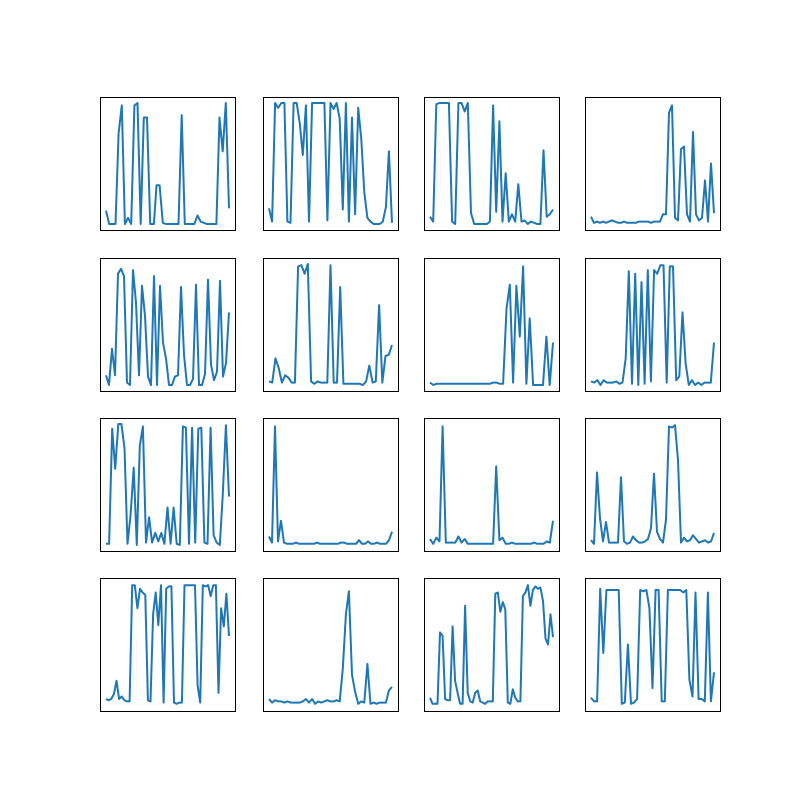 Image resolution: width=800 pixels, height=800 pixels. I want to click on subplot-r3-c4, so click(653, 485).